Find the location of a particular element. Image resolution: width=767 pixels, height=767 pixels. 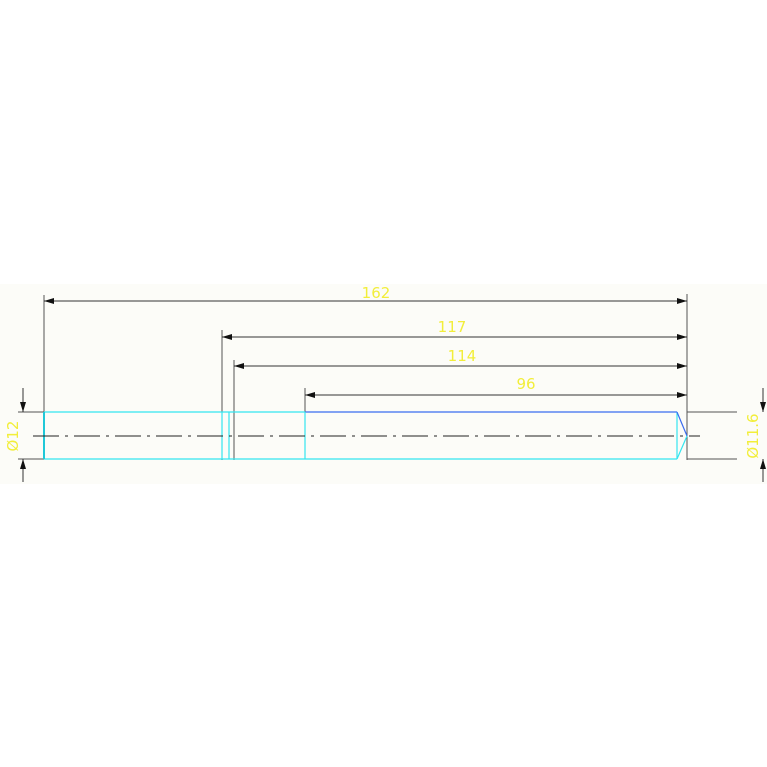

dim-text-117: 117 is located at coordinates (452, 327).